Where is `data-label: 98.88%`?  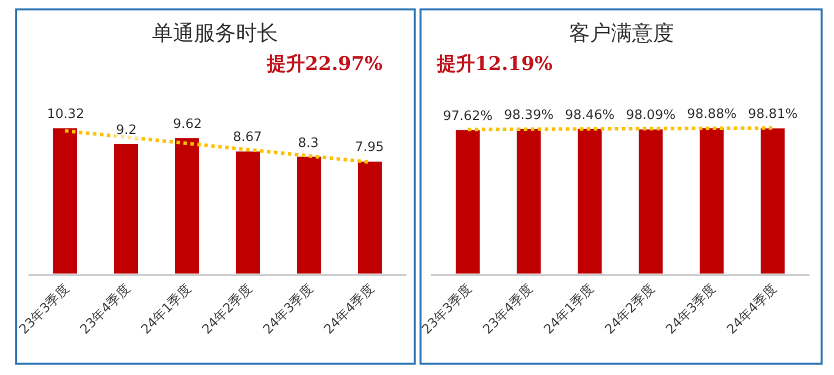
data-label: 98.88% is located at coordinates (712, 114).